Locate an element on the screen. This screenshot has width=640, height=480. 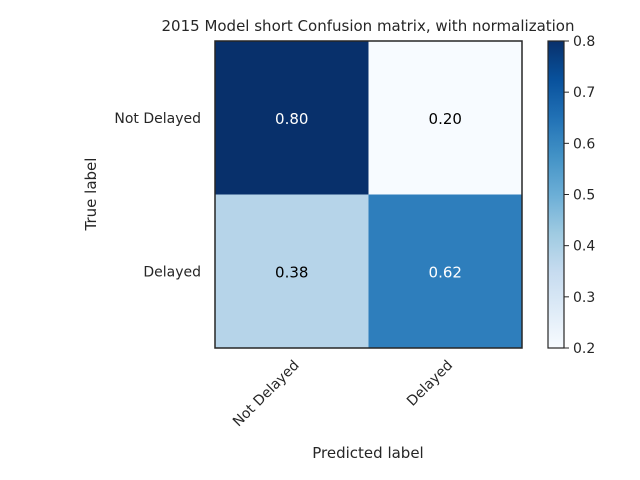
colorbar-tick-label: 0.8 is located at coordinates (584, 42).